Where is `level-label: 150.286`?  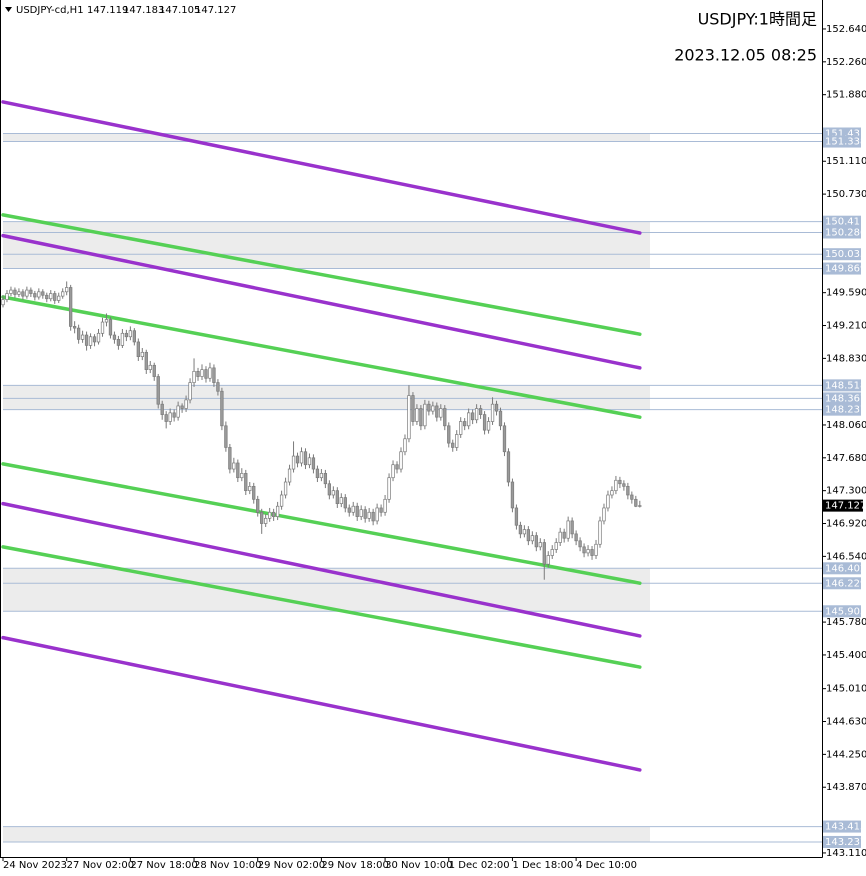
level-label: 150.286 is located at coordinates (845, 232).